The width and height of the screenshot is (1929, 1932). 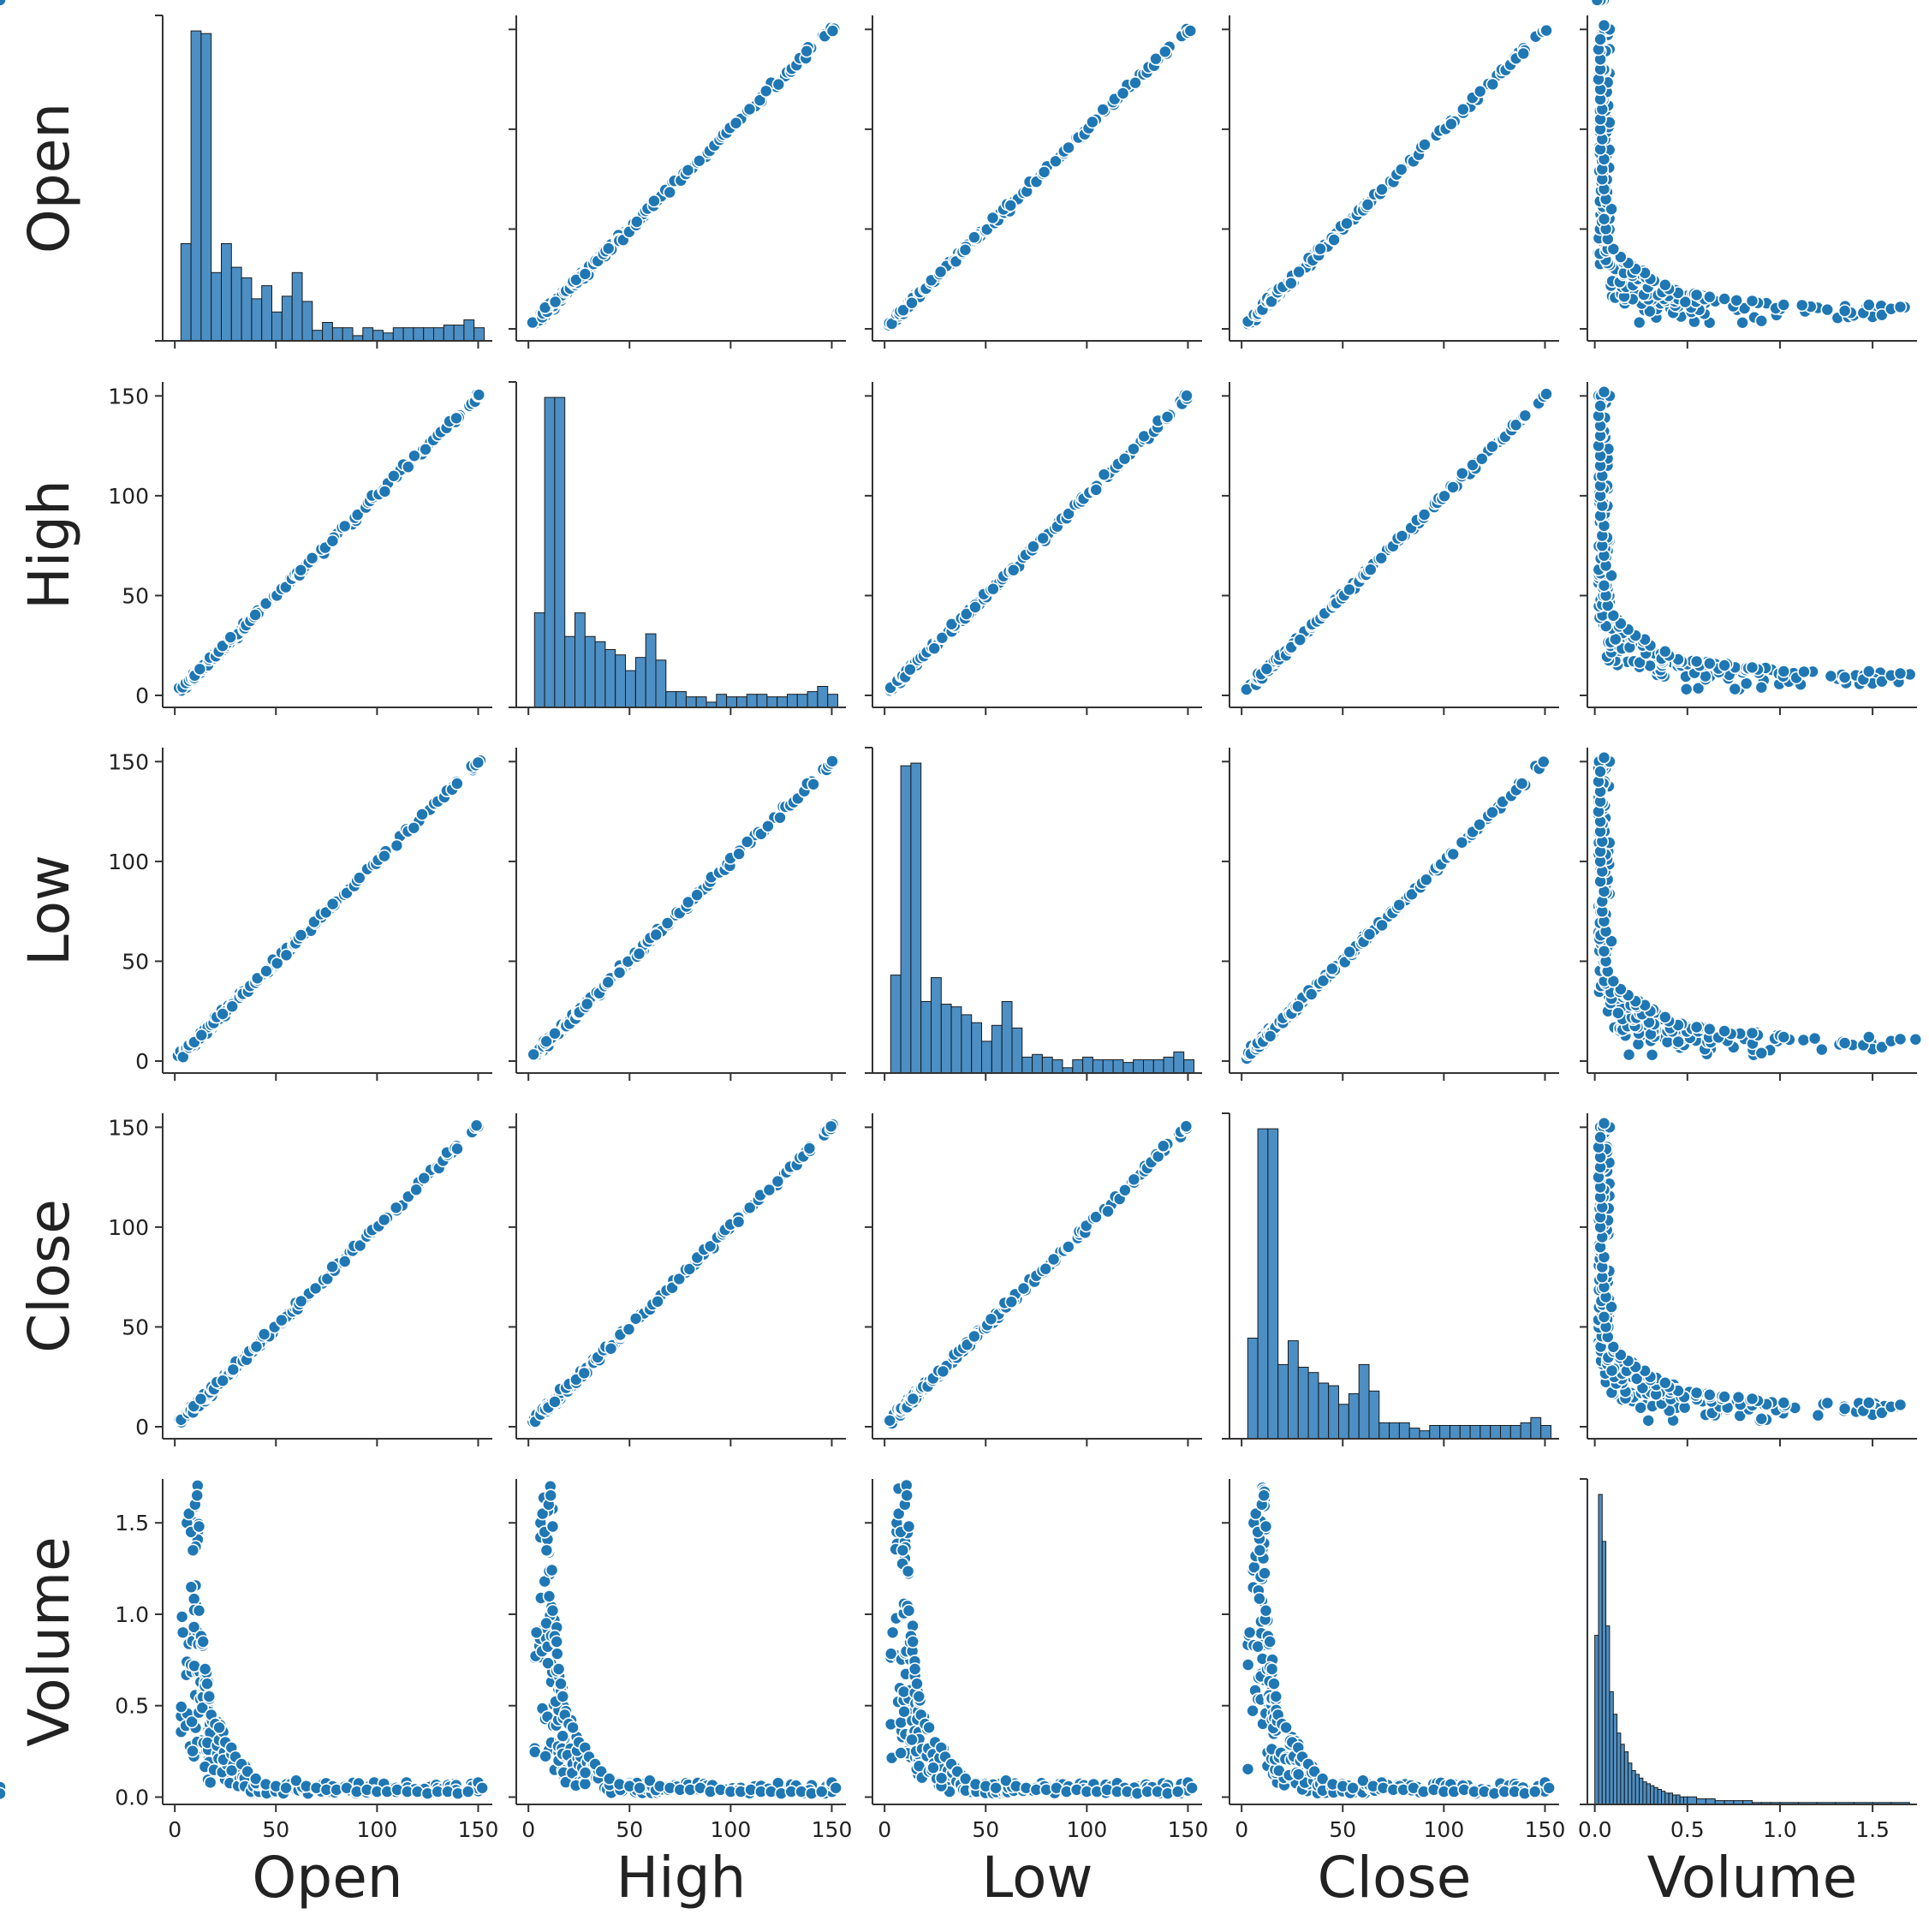 What do you see at coordinates (276, 1829) in the screenshot?
I see `x-tick-label: 50` at bounding box center [276, 1829].